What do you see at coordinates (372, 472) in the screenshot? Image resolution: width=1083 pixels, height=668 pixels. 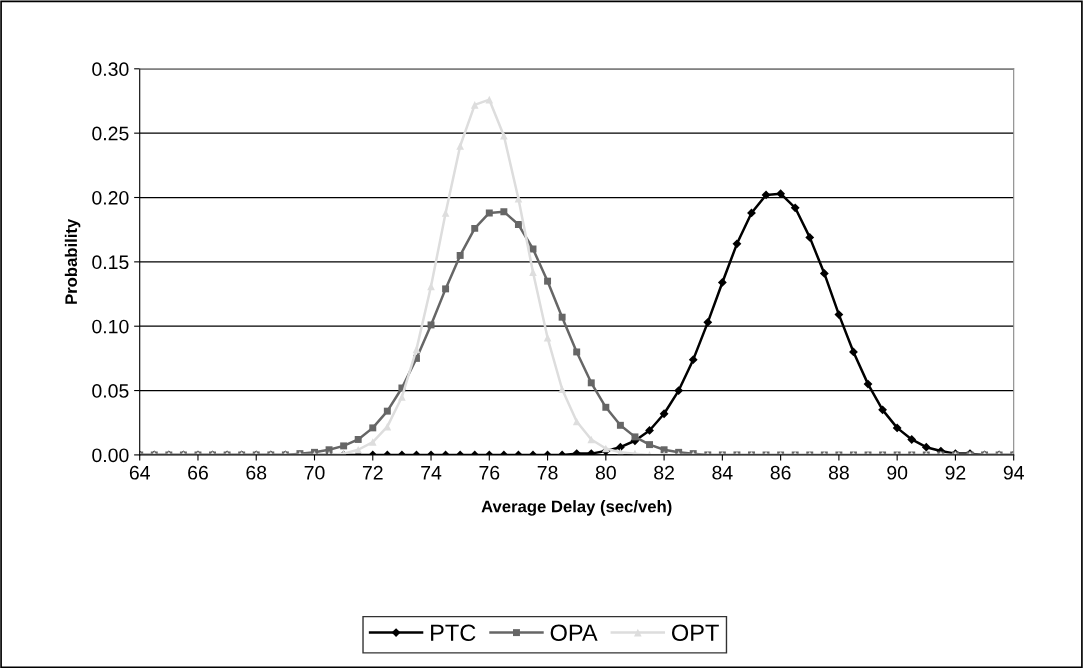 I see `x-tick-label: 72` at bounding box center [372, 472].